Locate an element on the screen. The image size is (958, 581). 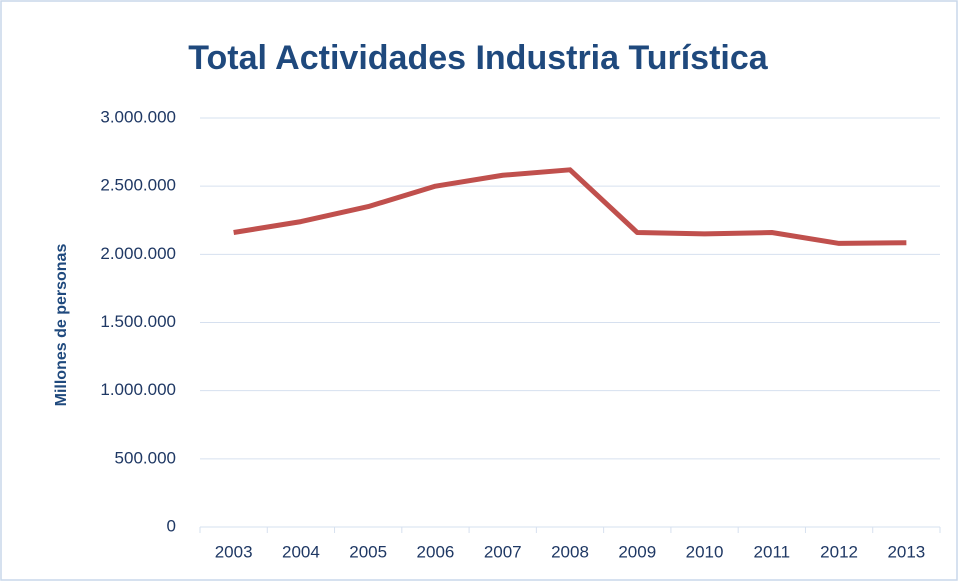
y-tick-label: 1.500.000 is located at coordinates (138, 321).